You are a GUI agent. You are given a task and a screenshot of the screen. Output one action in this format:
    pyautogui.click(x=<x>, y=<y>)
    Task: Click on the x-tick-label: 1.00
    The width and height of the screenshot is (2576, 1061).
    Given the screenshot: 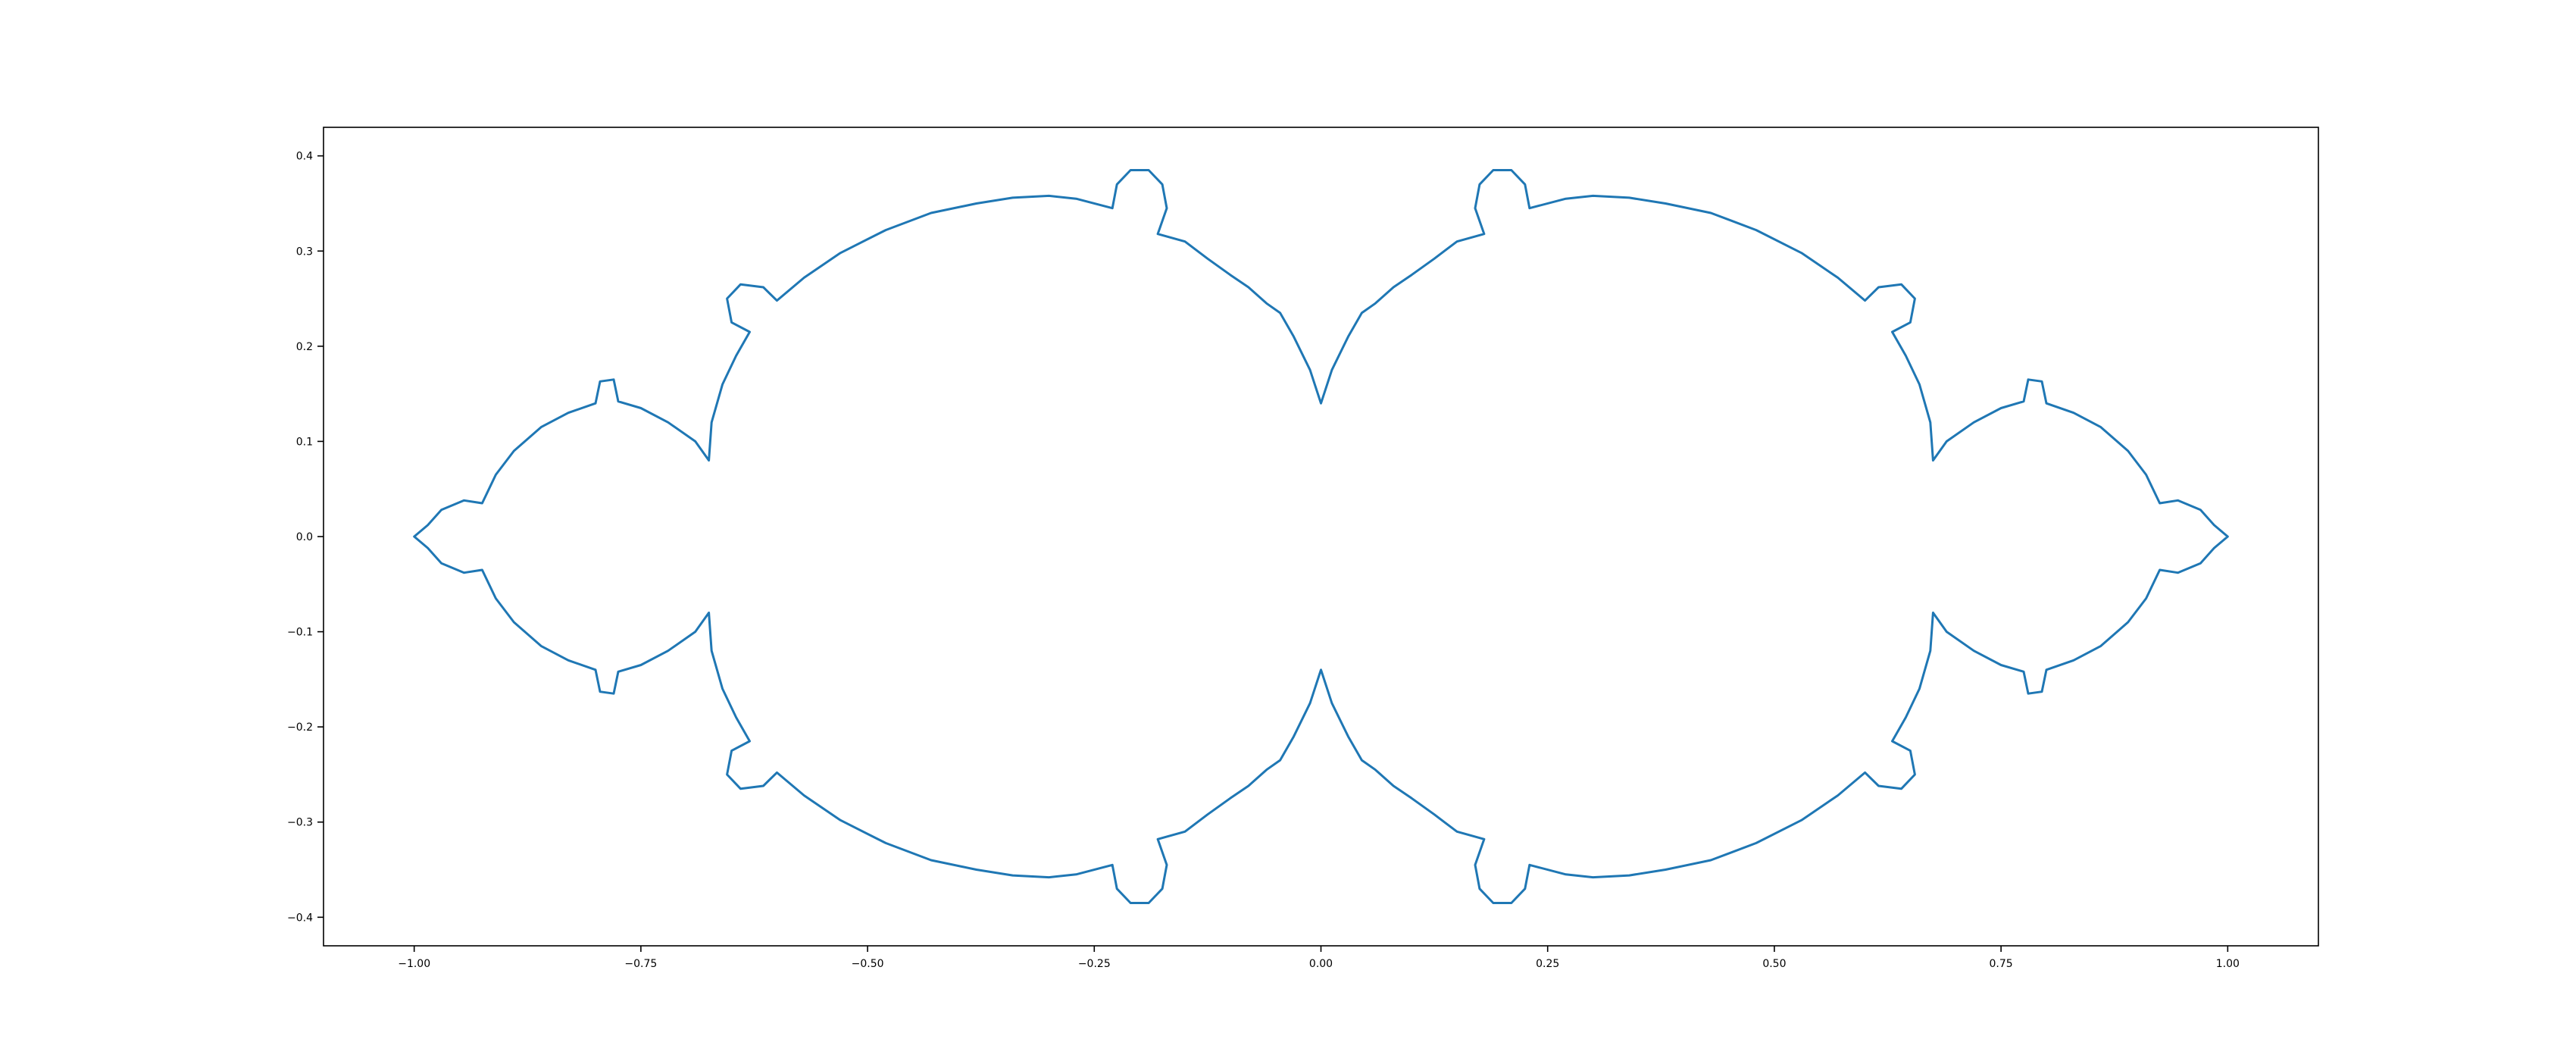 What is the action you would take?
    pyautogui.click(x=2228, y=964)
    